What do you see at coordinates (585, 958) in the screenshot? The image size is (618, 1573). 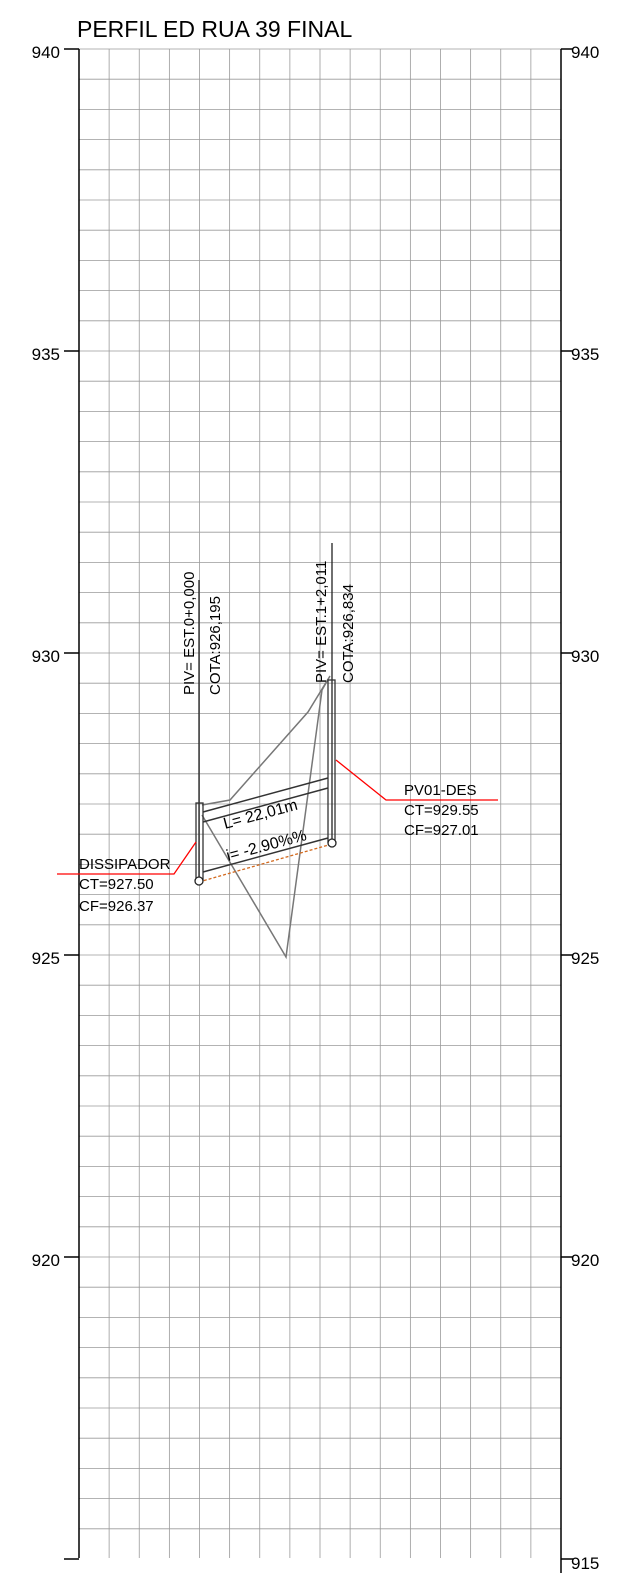 I see `right-tick-label-925: 925` at bounding box center [585, 958].